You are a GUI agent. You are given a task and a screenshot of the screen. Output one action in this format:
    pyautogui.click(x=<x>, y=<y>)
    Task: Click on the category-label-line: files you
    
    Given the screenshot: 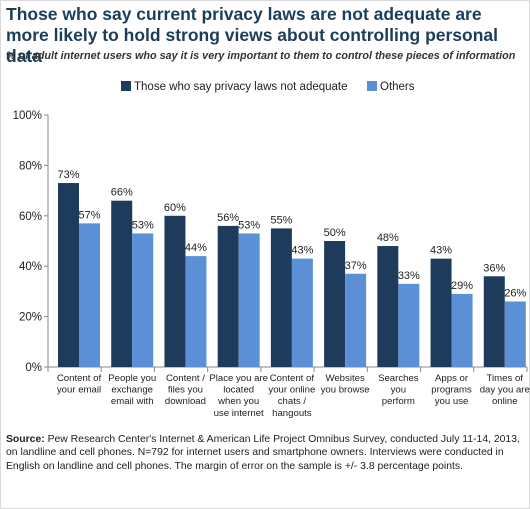 What is the action you would take?
    pyautogui.click(x=185, y=390)
    